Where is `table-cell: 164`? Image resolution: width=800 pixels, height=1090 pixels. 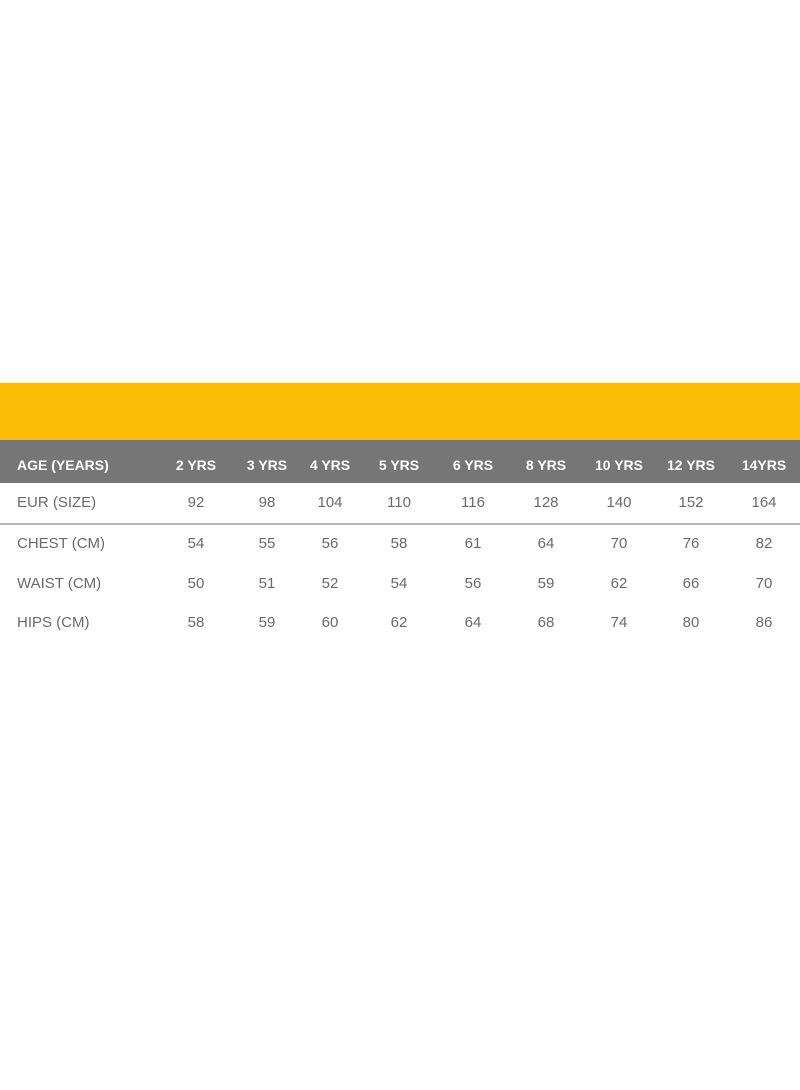 table-cell: 164 is located at coordinates (764, 502).